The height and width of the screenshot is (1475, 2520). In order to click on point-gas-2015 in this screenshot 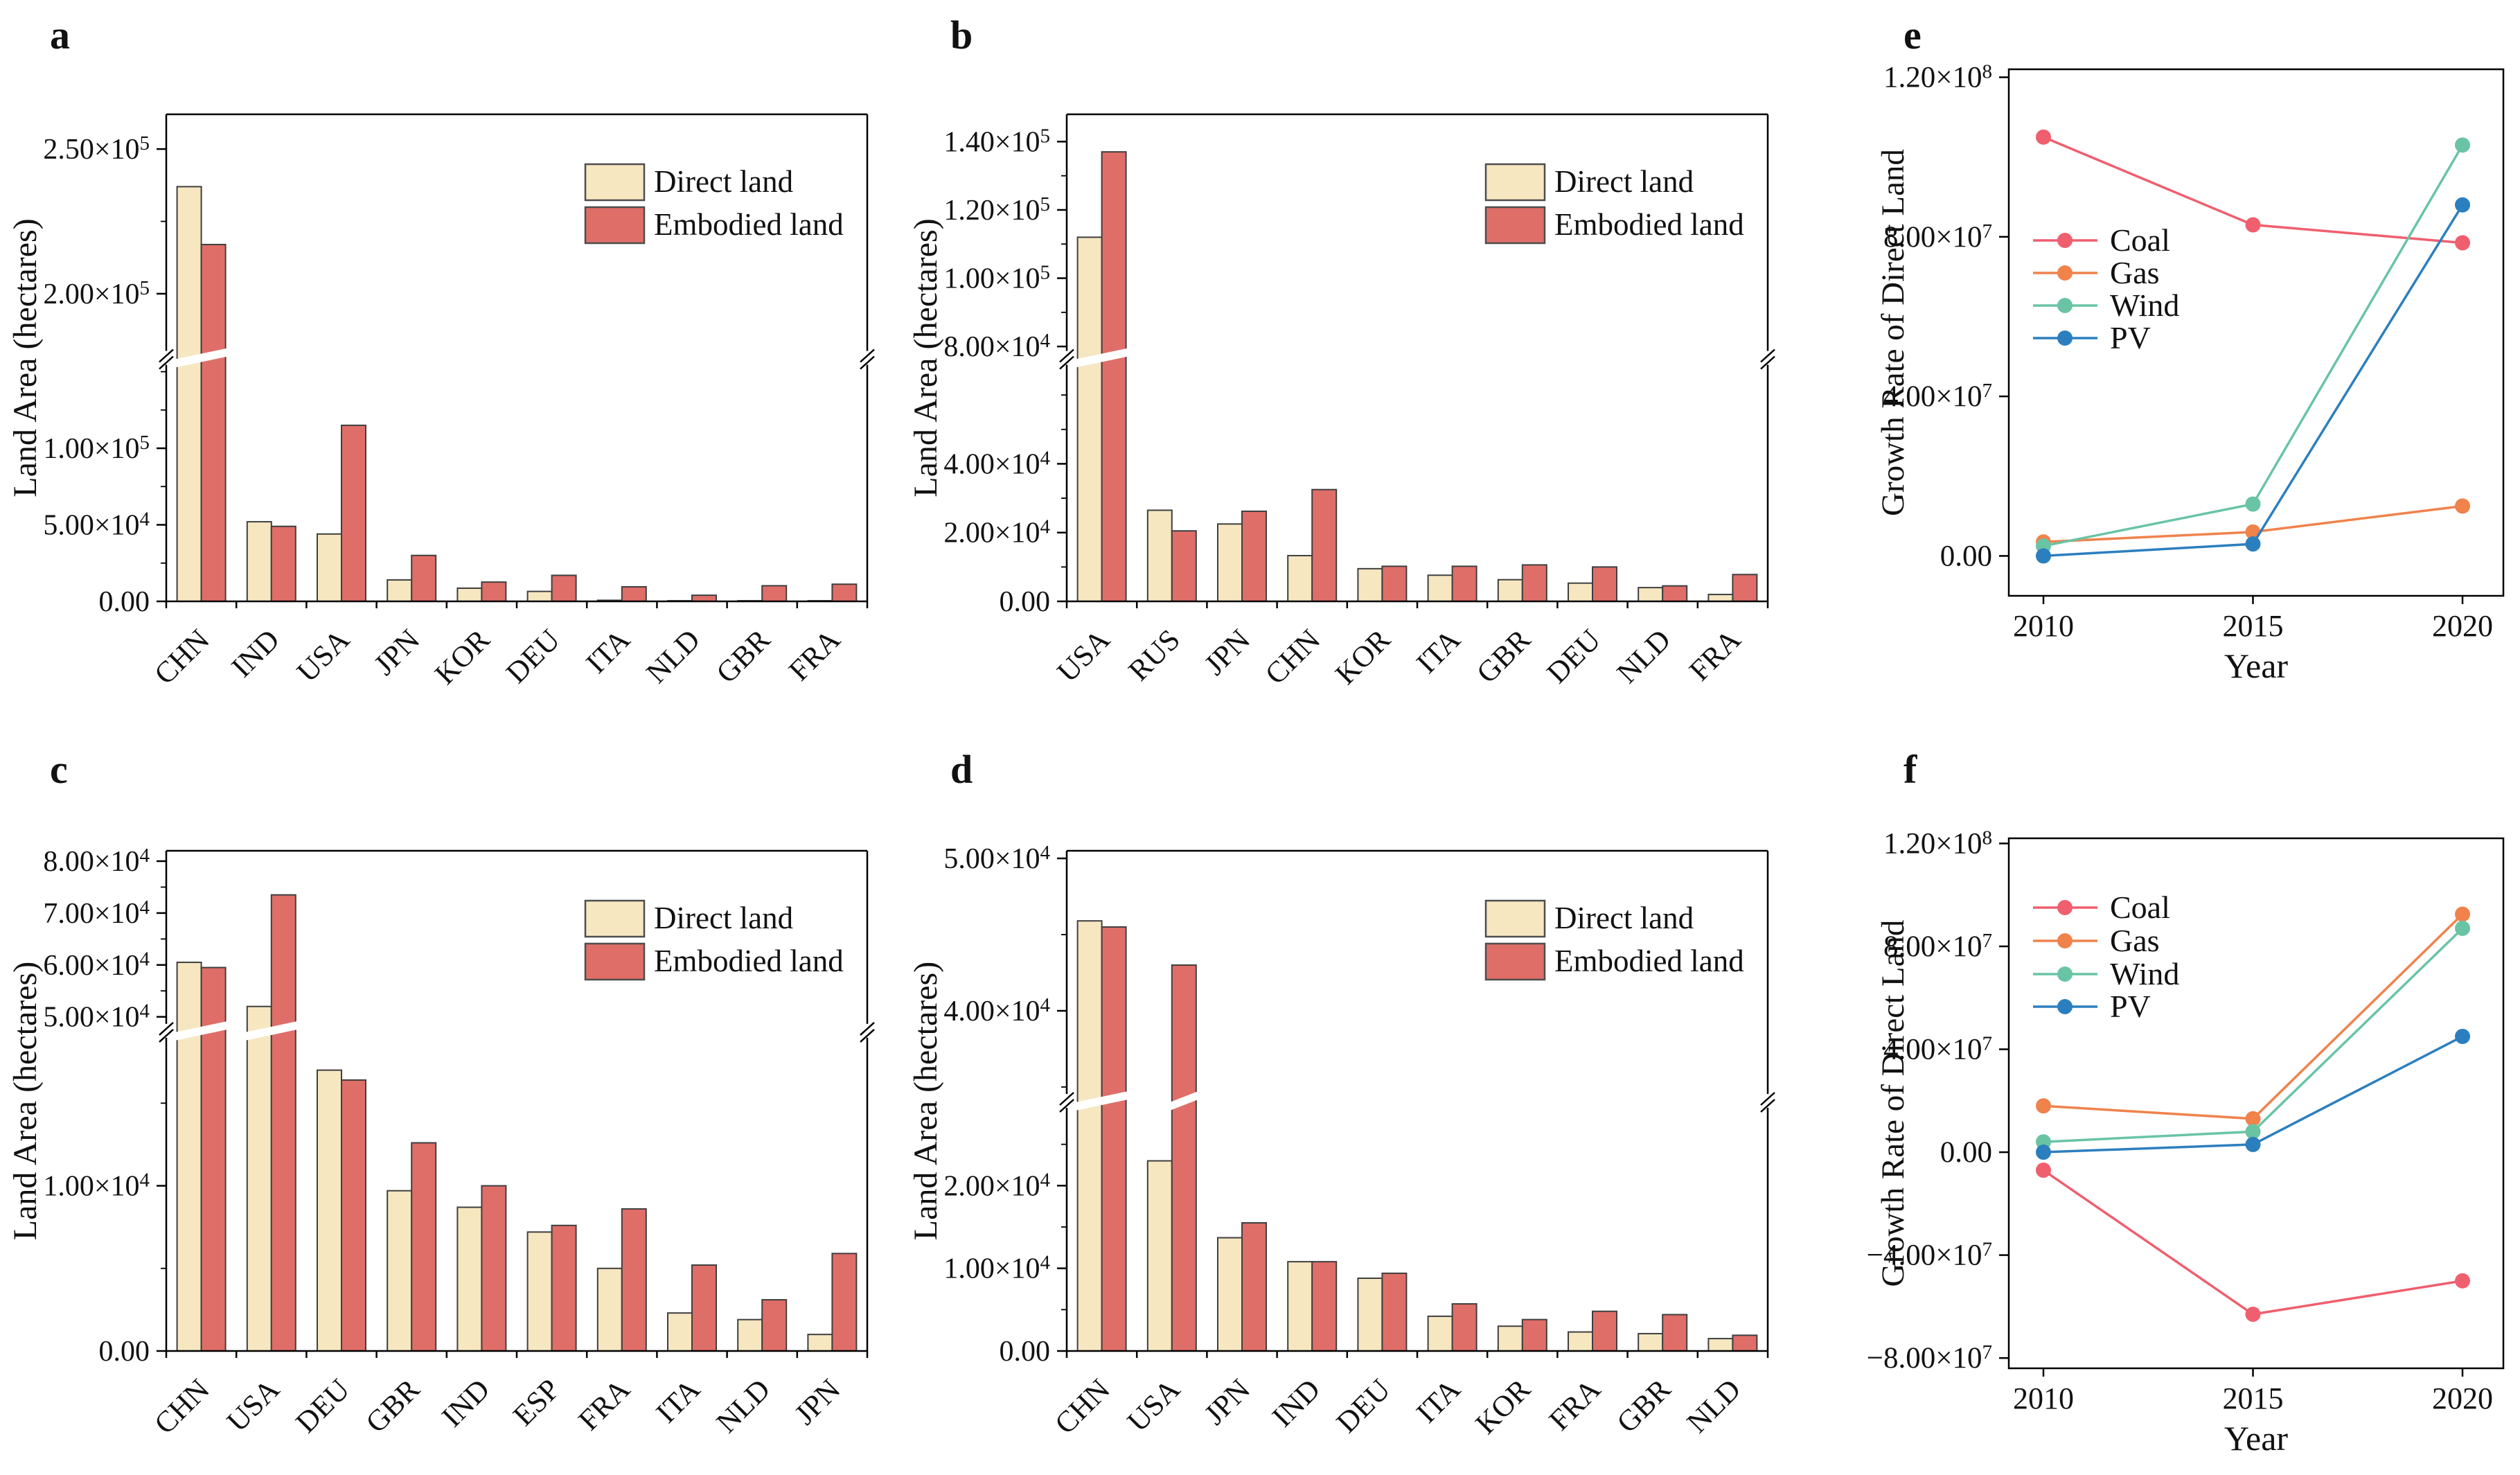, I will do `click(2253, 1119)`.